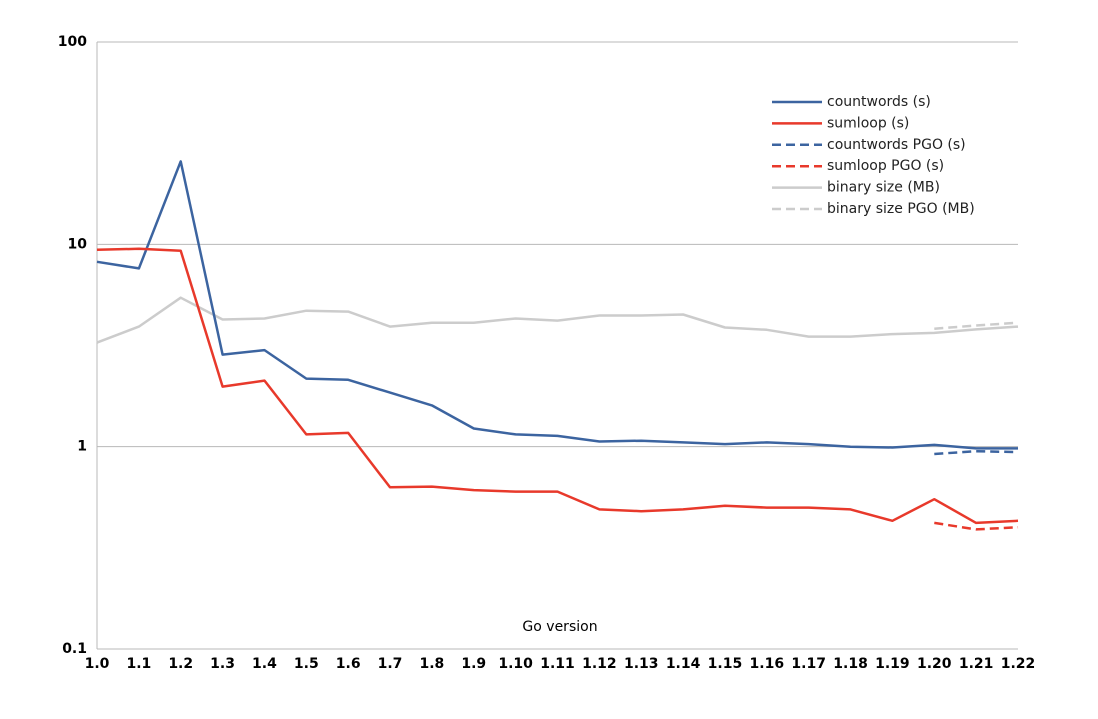 The width and height of the screenshot is (1098, 719). I want to click on x-tick-label: 1.21, so click(976, 664).